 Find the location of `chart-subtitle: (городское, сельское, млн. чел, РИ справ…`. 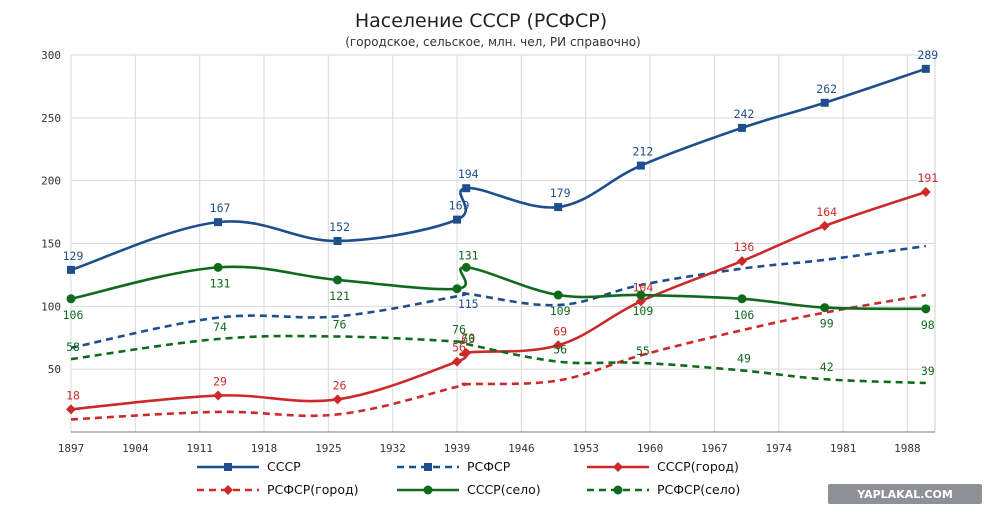

chart-subtitle: (городское, сельское, млн. чел, РИ справ… is located at coordinates (493, 42).